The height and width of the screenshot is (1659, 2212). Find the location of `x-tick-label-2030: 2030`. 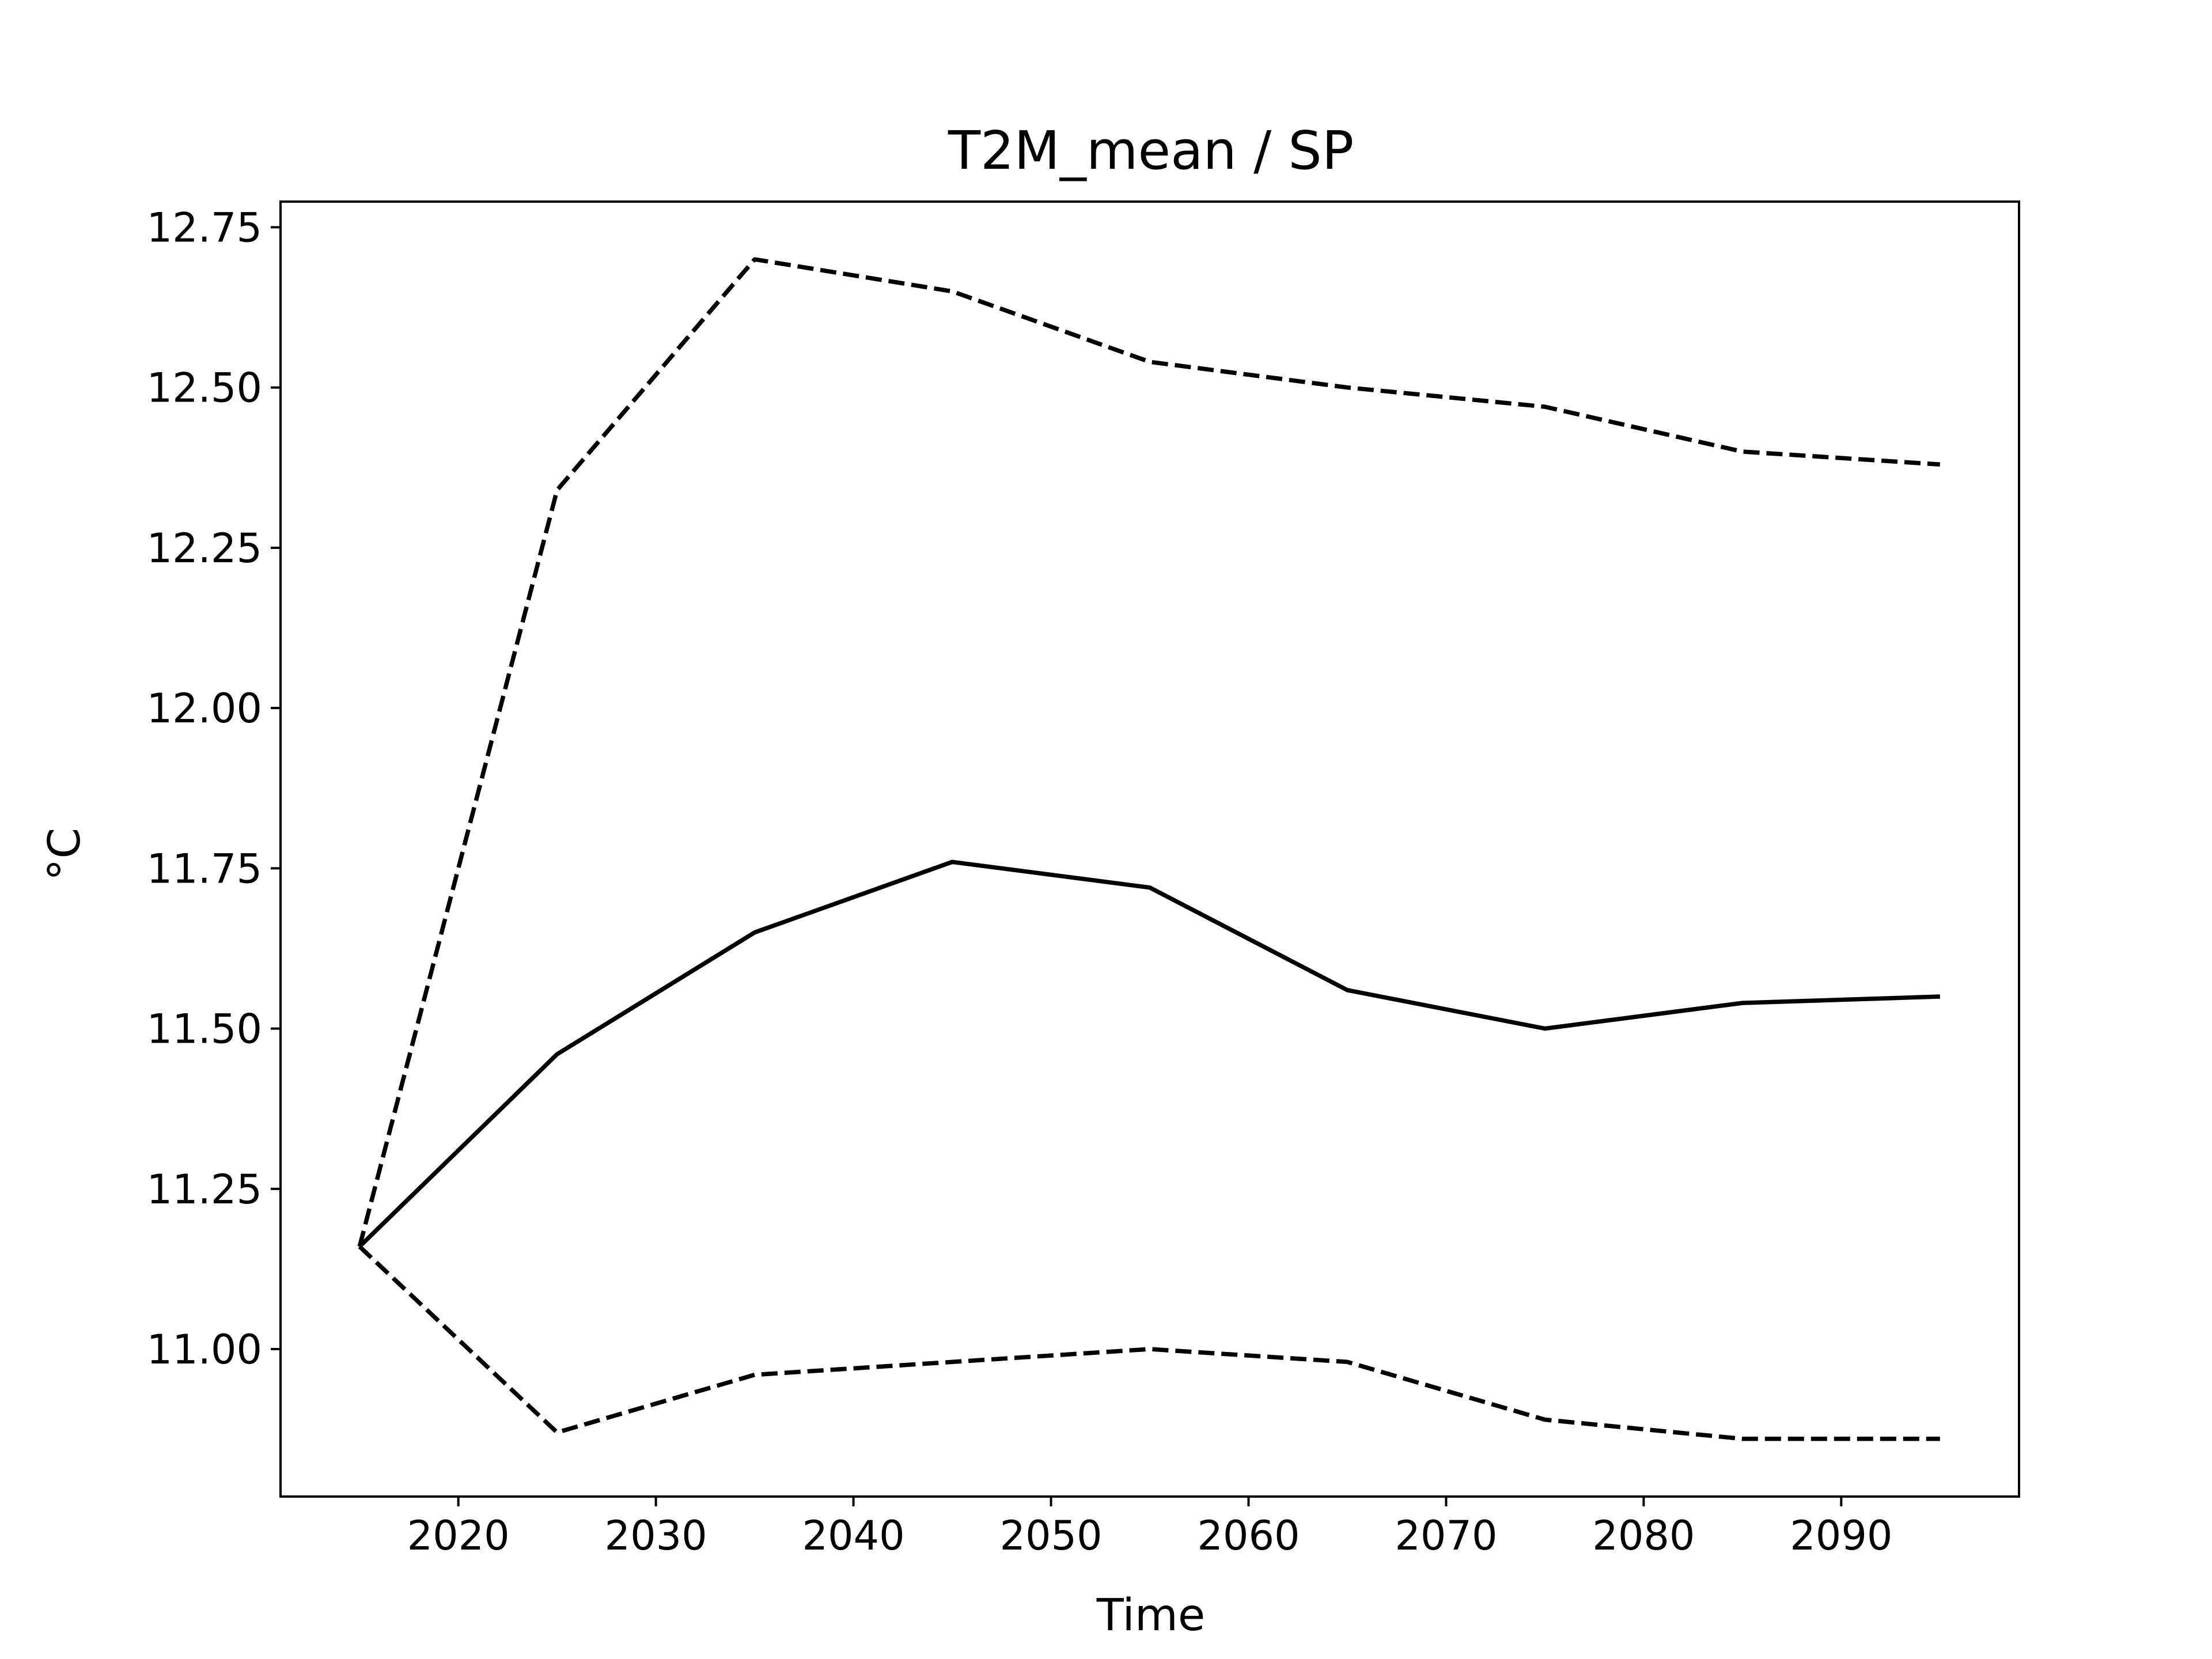

x-tick-label-2030: 2030 is located at coordinates (656, 1535).